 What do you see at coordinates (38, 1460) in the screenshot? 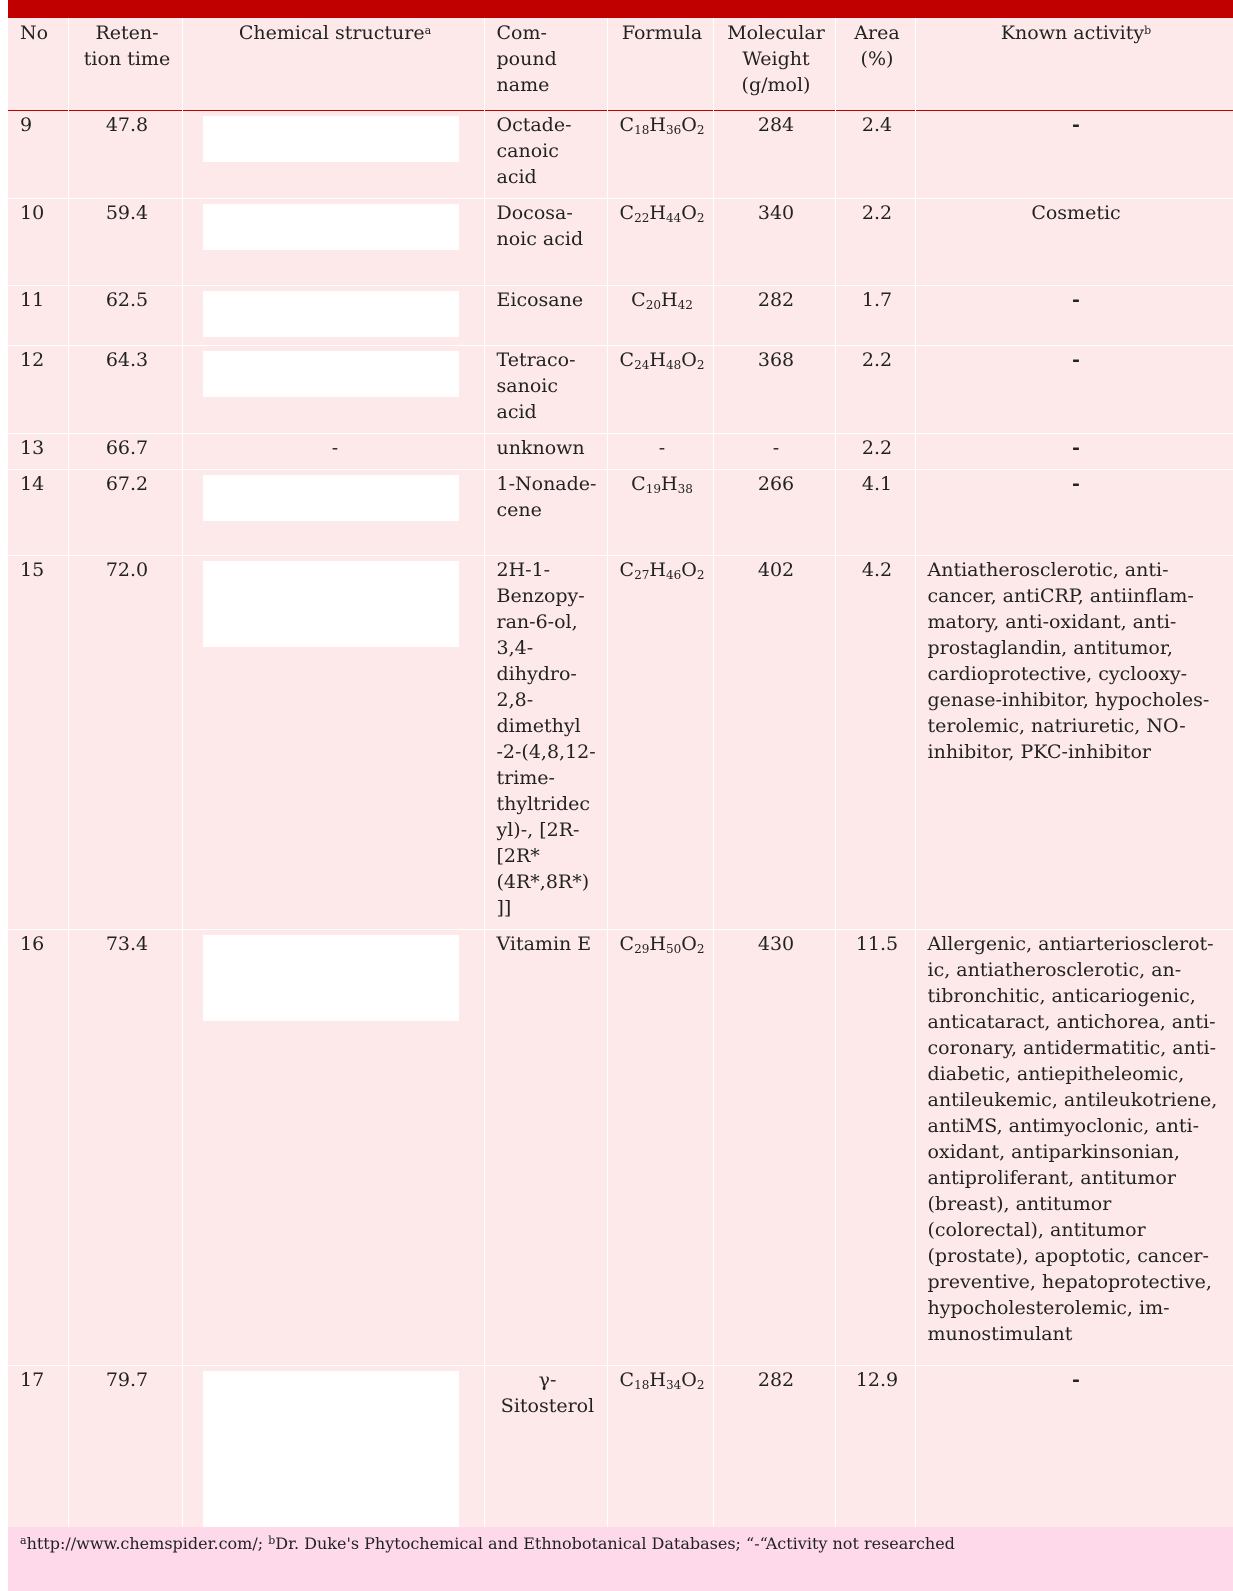
I see `cell-no: 17` at bounding box center [38, 1460].